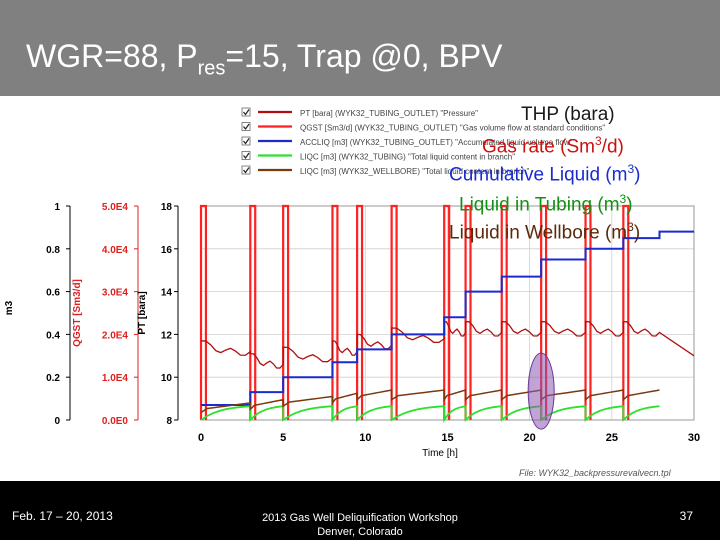  Describe the element at coordinates (430, 401) in the screenshot. I see `liquid-wellbore-line` at that location.